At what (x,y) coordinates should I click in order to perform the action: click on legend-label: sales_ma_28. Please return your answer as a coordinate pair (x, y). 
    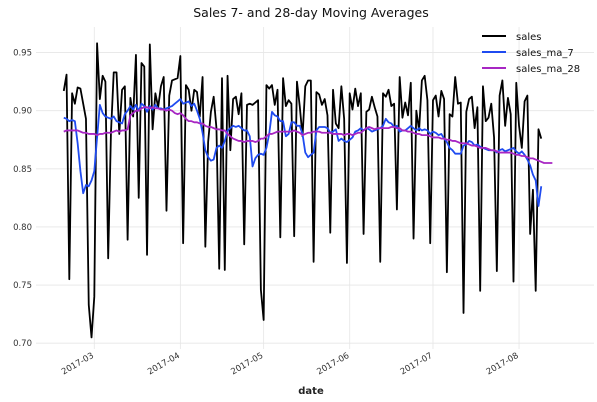
    Looking at the image, I should click on (548, 69).